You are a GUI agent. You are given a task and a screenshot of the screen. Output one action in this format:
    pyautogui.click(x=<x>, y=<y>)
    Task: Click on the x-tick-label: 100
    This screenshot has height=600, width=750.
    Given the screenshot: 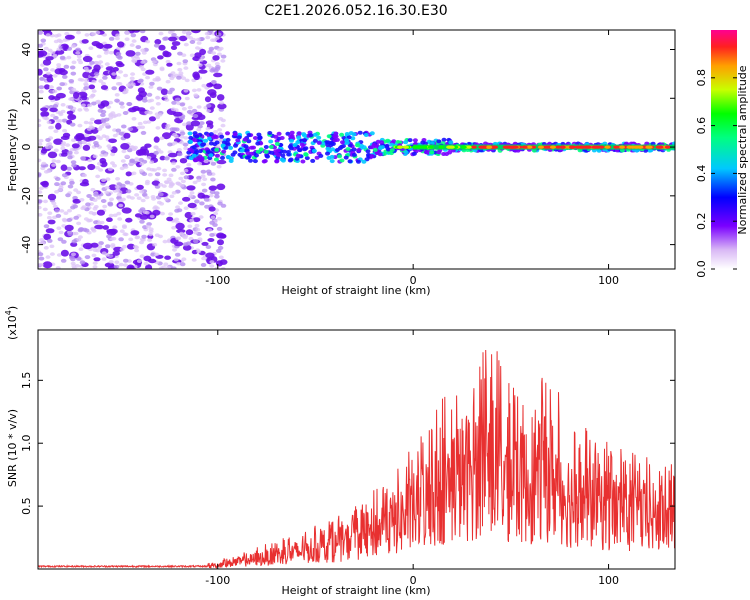 What is the action you would take?
    pyautogui.click(x=608, y=280)
    